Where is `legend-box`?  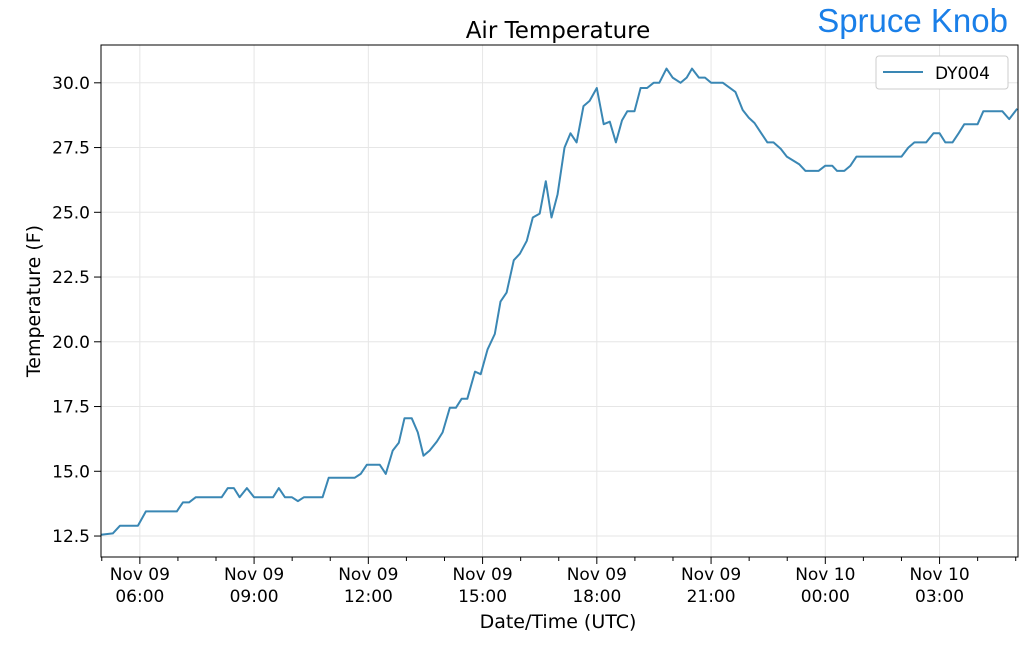
legend-box is located at coordinates (942, 72).